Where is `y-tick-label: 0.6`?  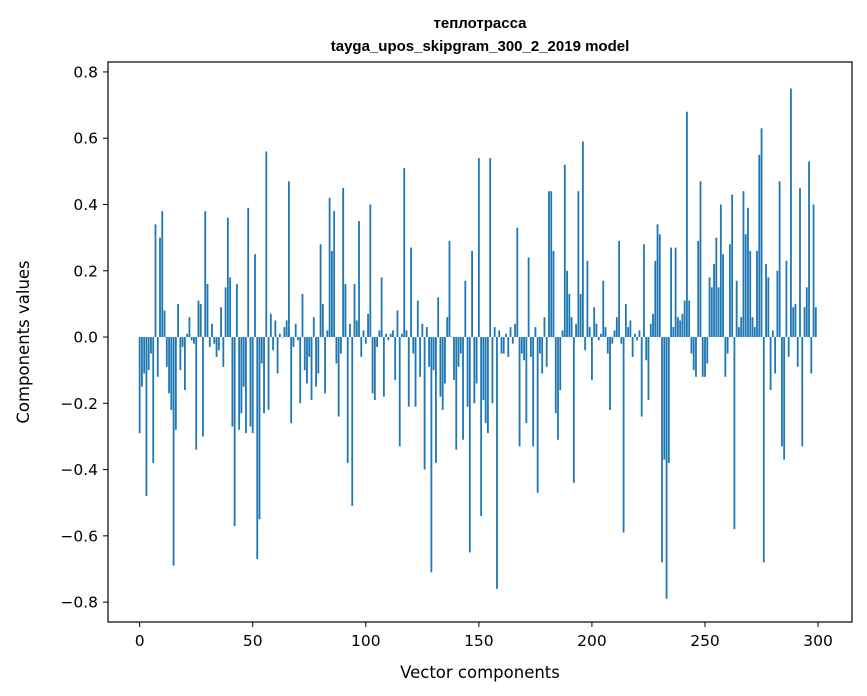 y-tick-label: 0.6 is located at coordinates (85, 139).